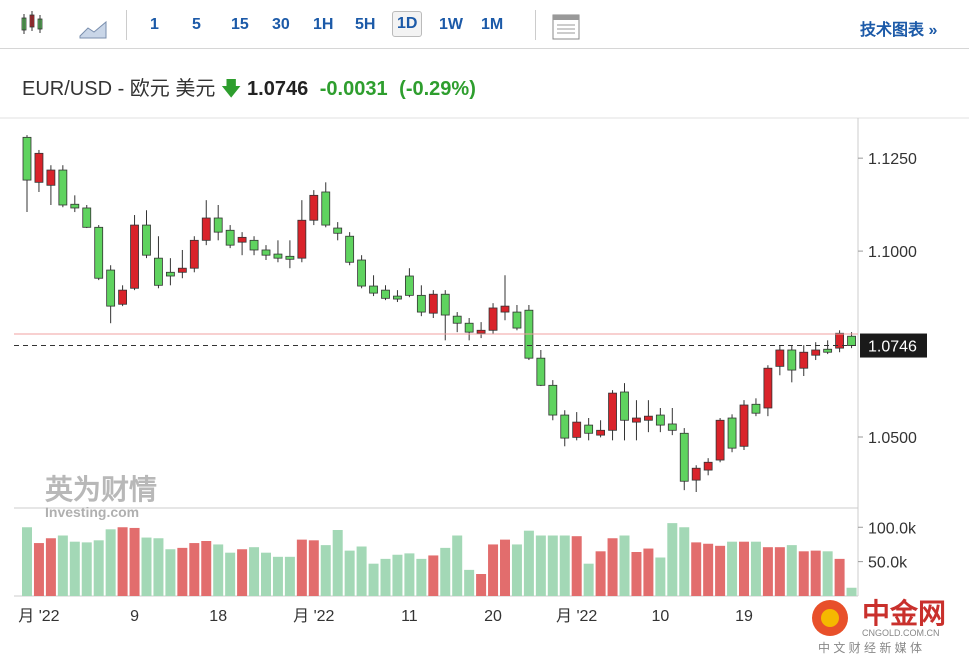 This screenshot has width=969, height=665. Describe the element at coordinates (323, 24) in the screenshot. I see `interval-button: 1H` at that location.